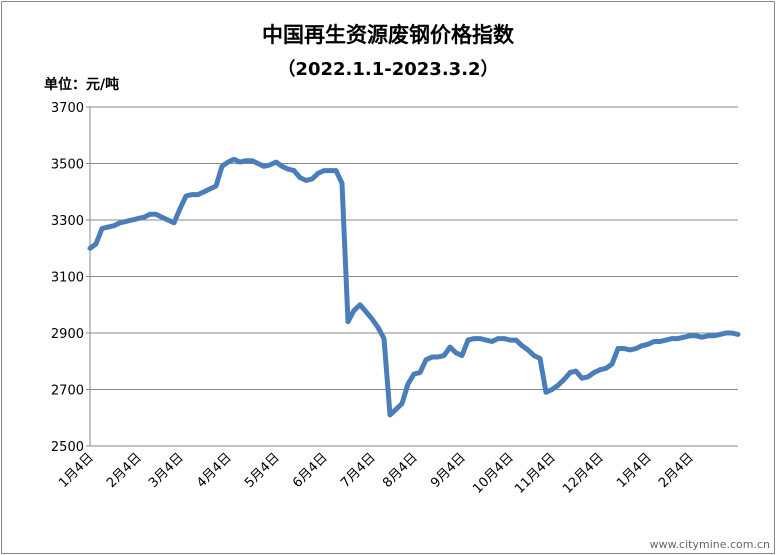 The image size is (776, 555). What do you see at coordinates (67, 165) in the screenshot?
I see `y-tick-label: 3500` at bounding box center [67, 165].